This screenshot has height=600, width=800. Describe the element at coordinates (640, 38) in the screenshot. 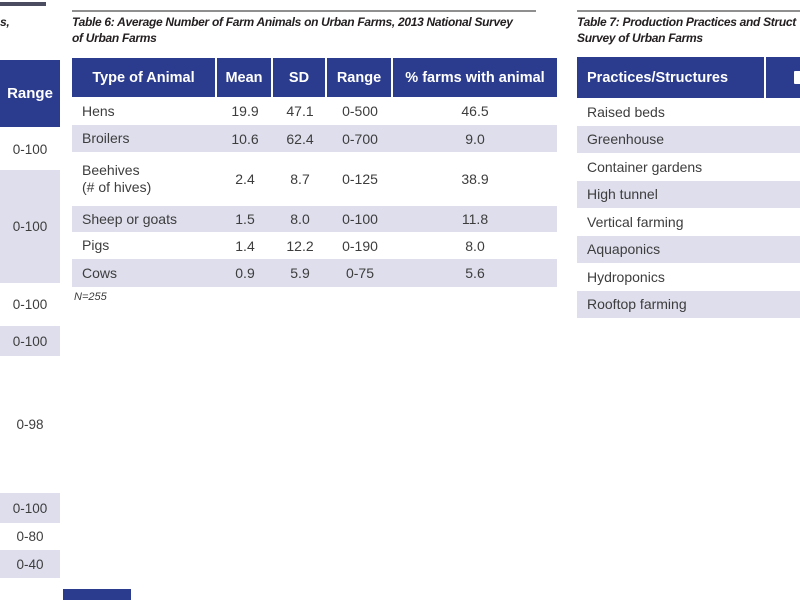

I see `table7-title-line2: Survey of Urban Farms` at that location.